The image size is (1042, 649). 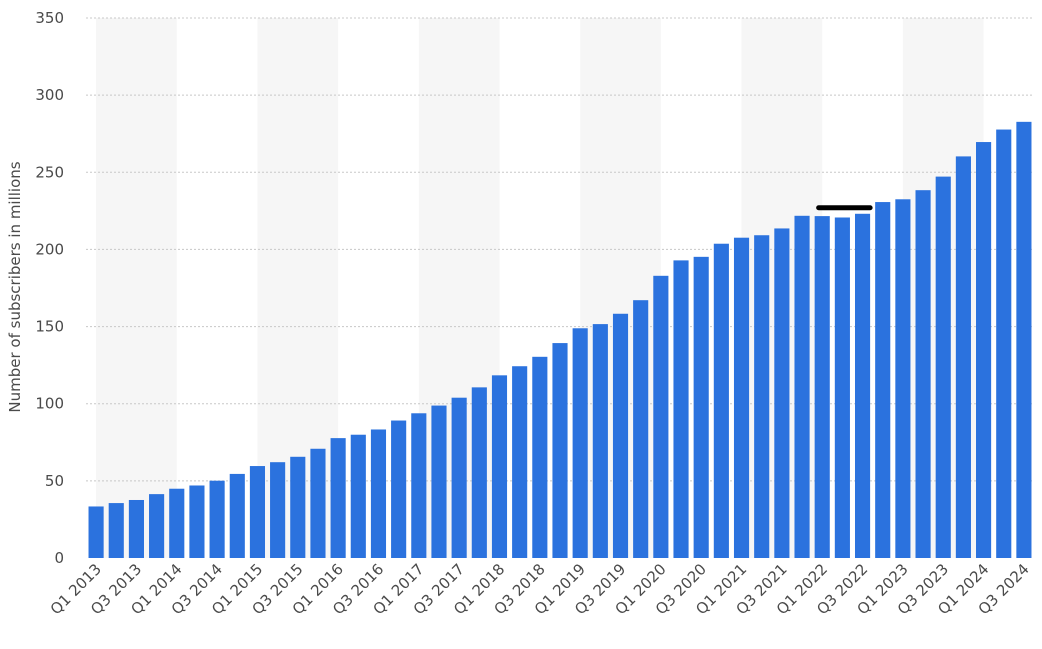 What do you see at coordinates (49, 288) in the screenshot?
I see `y-axis-ticks: 0 50 100 150 200 250 300 350` at bounding box center [49, 288].